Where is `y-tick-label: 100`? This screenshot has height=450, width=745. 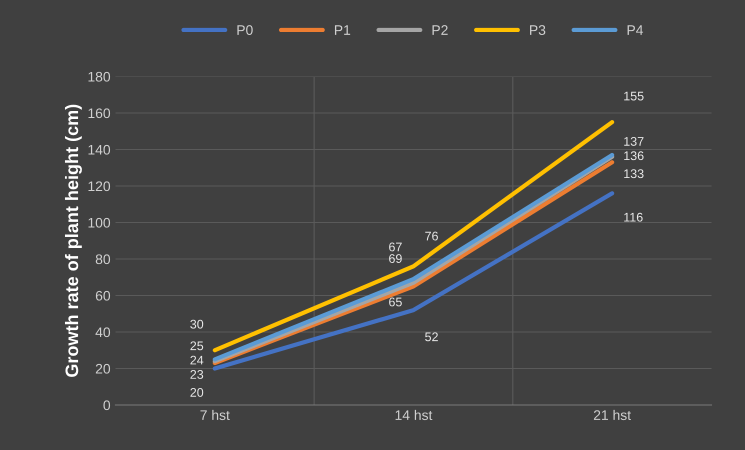
y-tick-label: 100 is located at coordinates (99, 223).